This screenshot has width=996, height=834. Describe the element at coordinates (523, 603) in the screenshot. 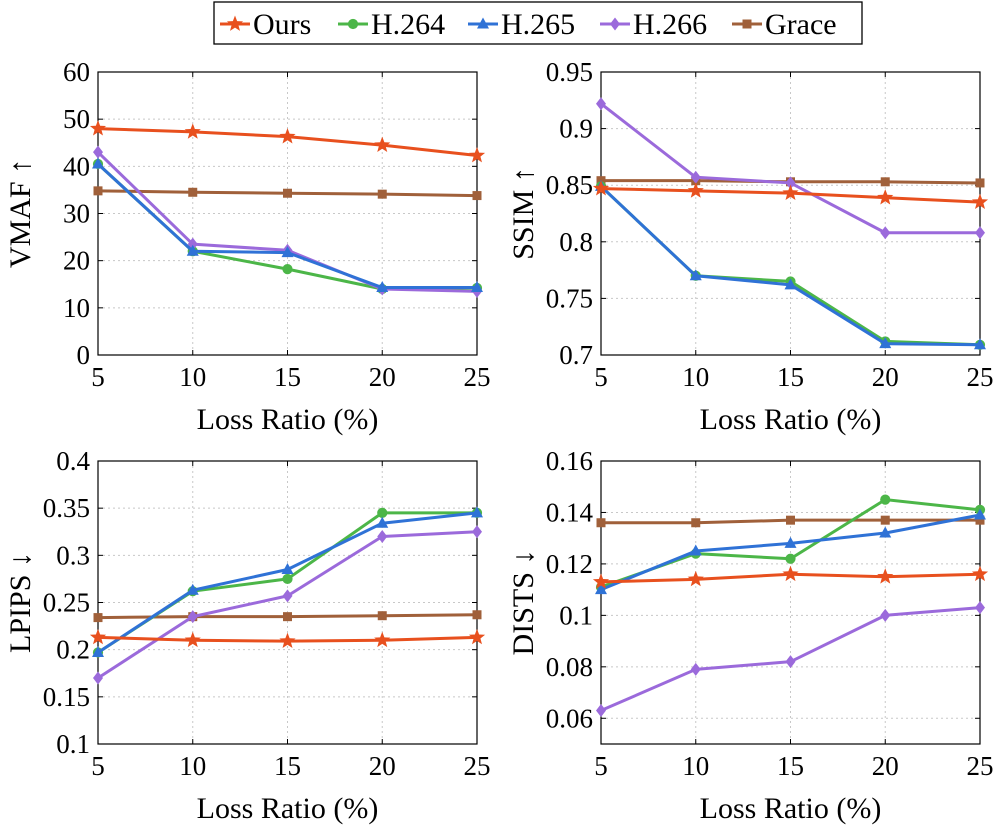

I see `y-axis-label: DISTS ↓` at that location.